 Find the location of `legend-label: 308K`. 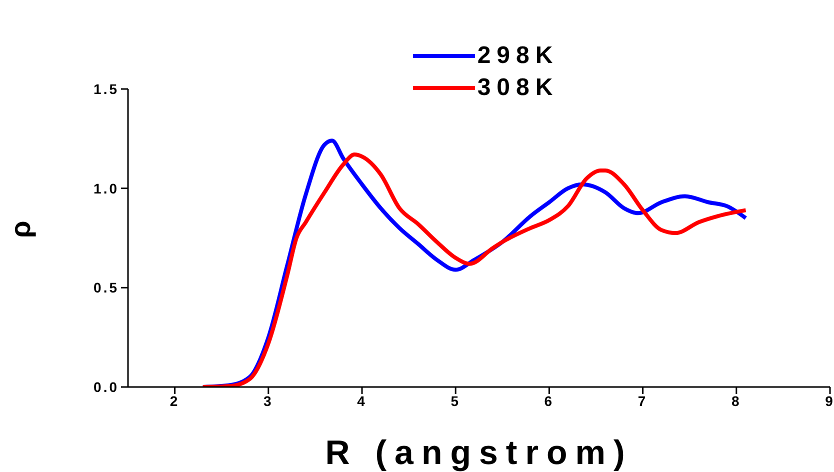

legend-label: 308K is located at coordinates (518, 88).